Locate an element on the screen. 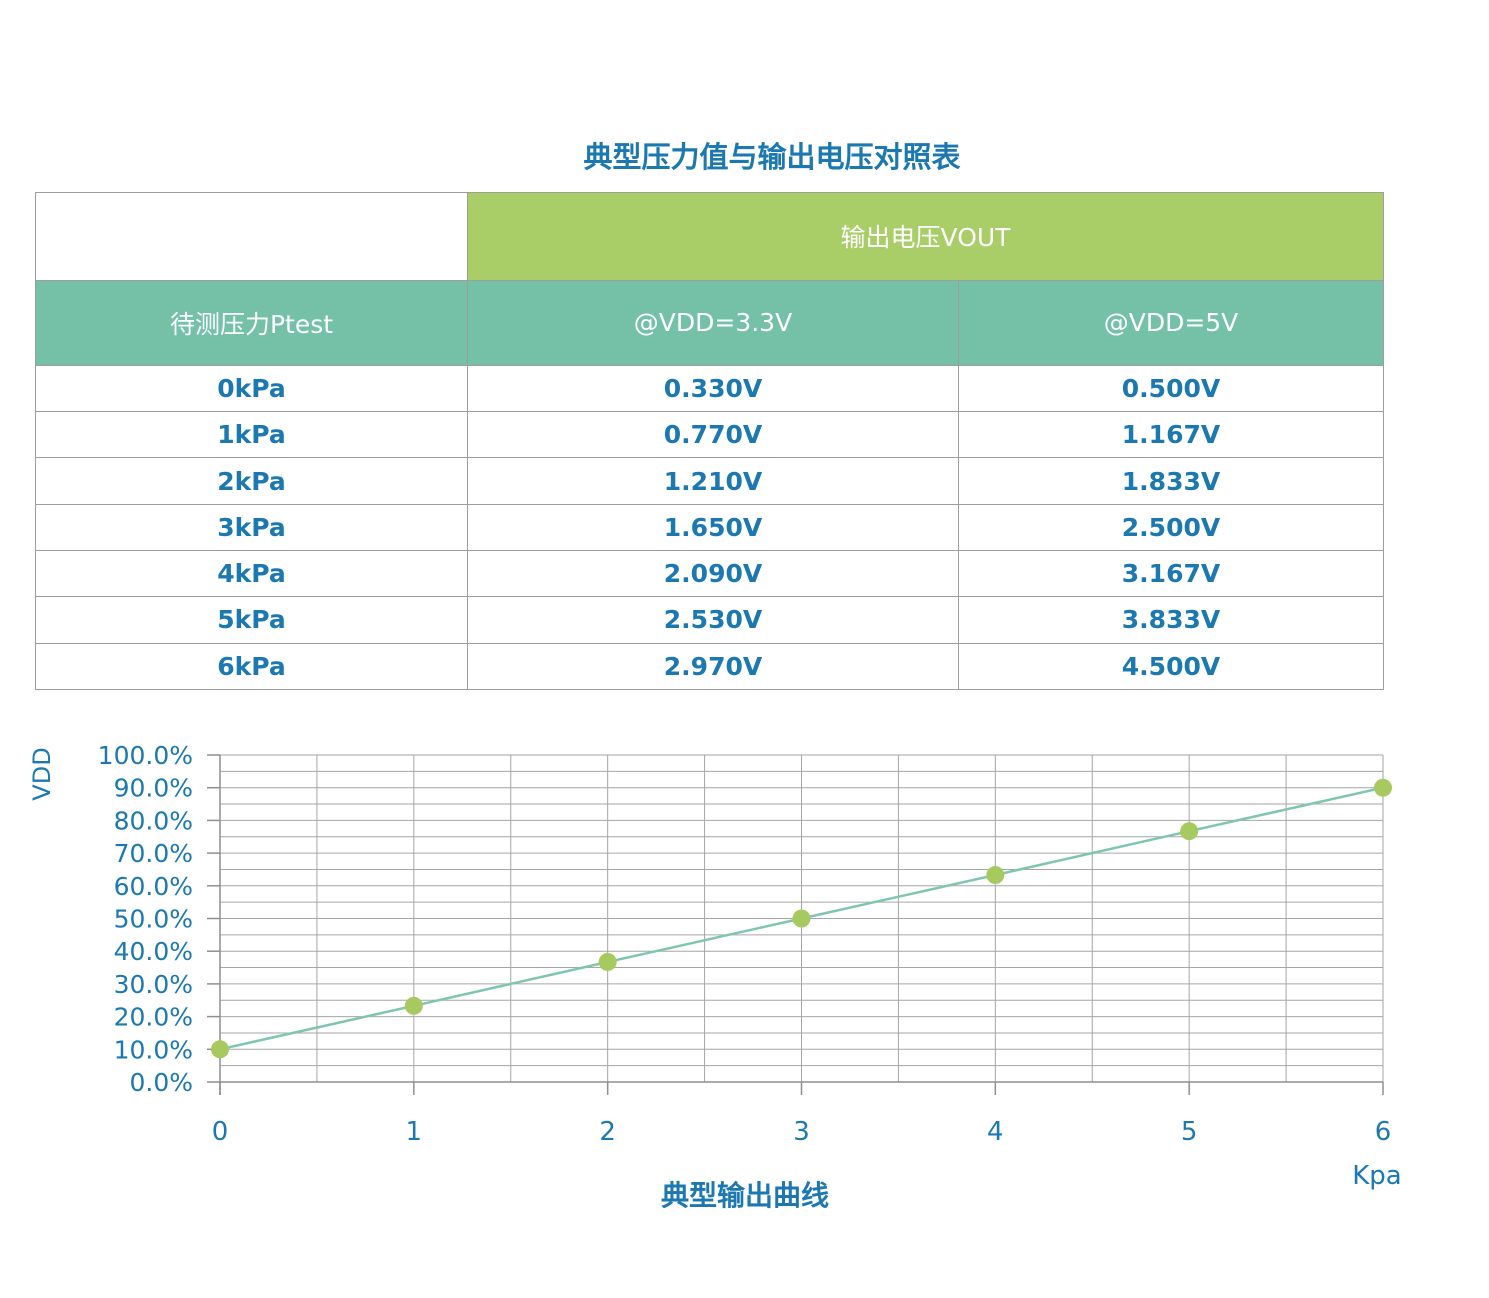 The width and height of the screenshot is (1489, 1298). x-tick-label: 2 is located at coordinates (607, 1132).